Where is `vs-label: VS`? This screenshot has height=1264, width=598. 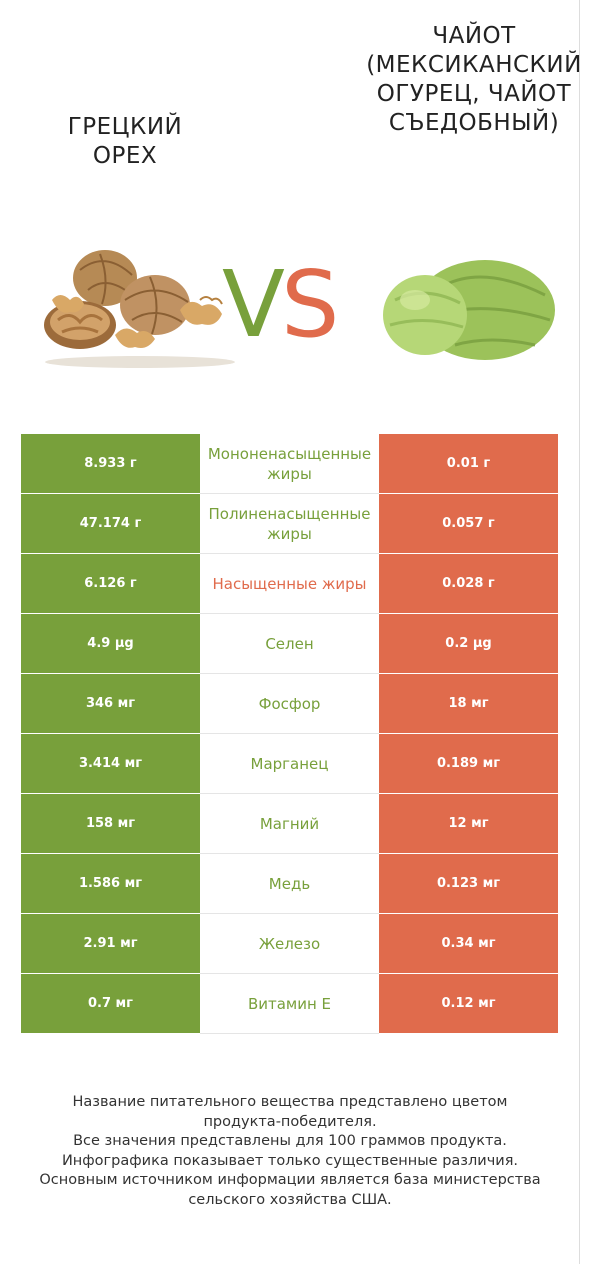 vs-label: VS is located at coordinates (280, 305).